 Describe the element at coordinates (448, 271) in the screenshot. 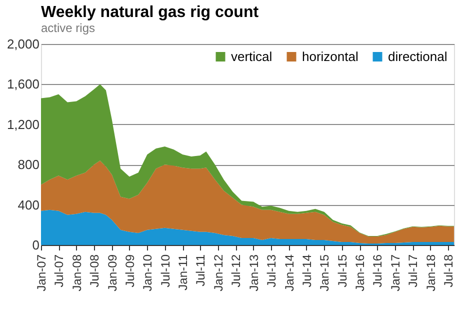

I see `x-tick-label: Jul-18` at that location.